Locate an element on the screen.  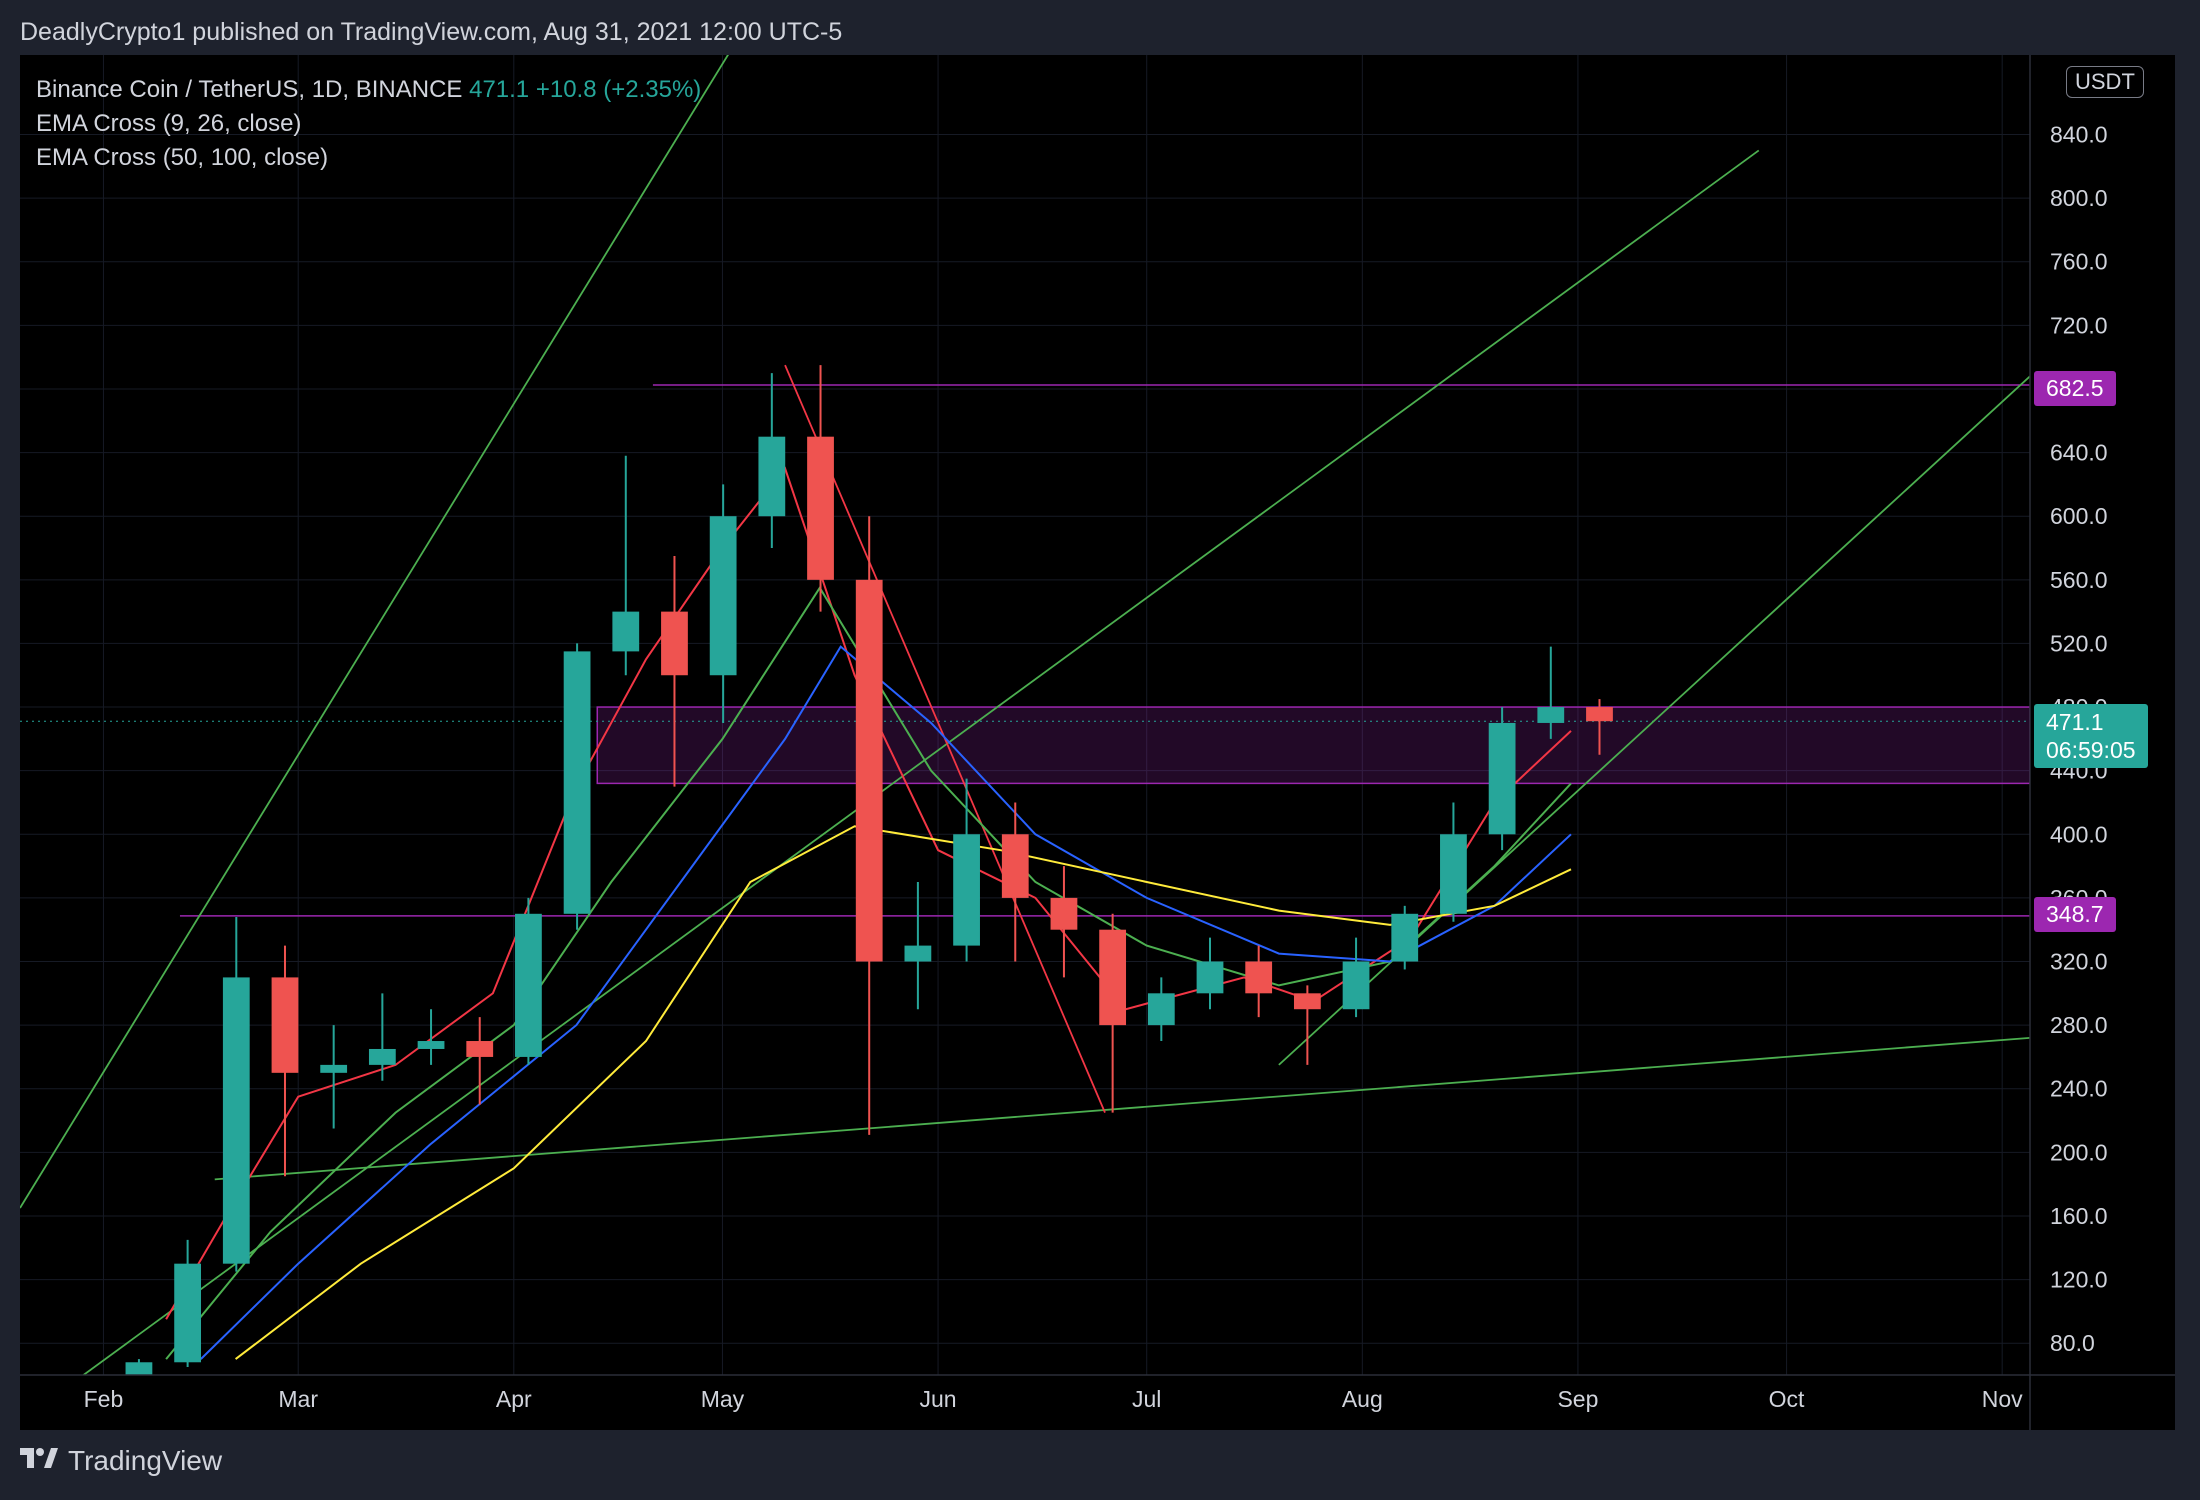
legend-last: 471.1 is located at coordinates (499, 89).